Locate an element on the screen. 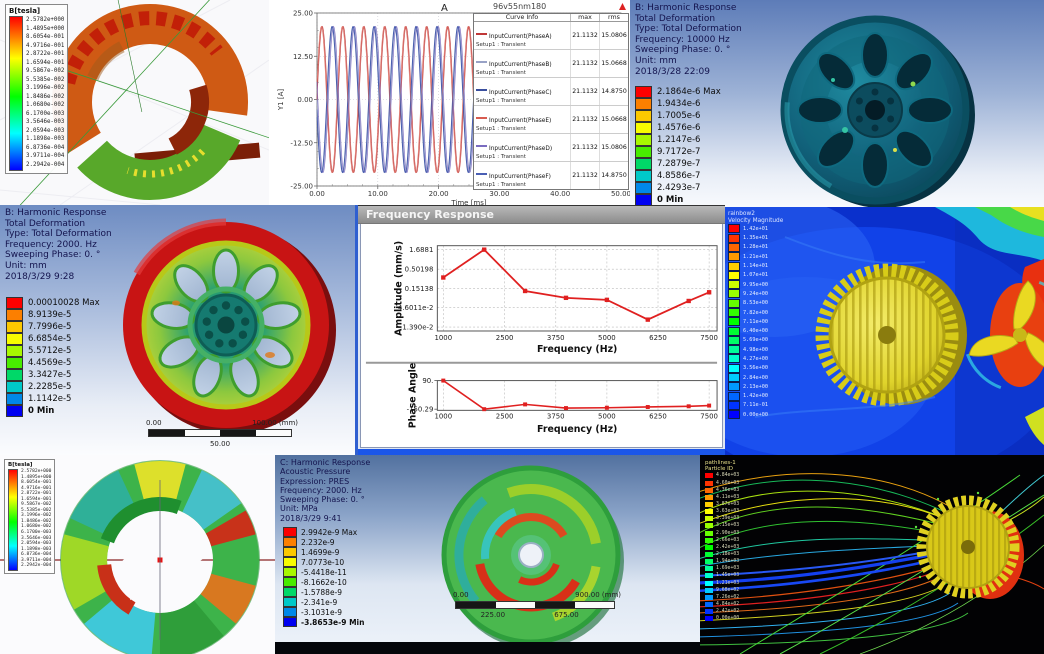 The width and height of the screenshot is (1044, 654). legend-value: 2.0594e-003 is located at coordinates (45, 130).